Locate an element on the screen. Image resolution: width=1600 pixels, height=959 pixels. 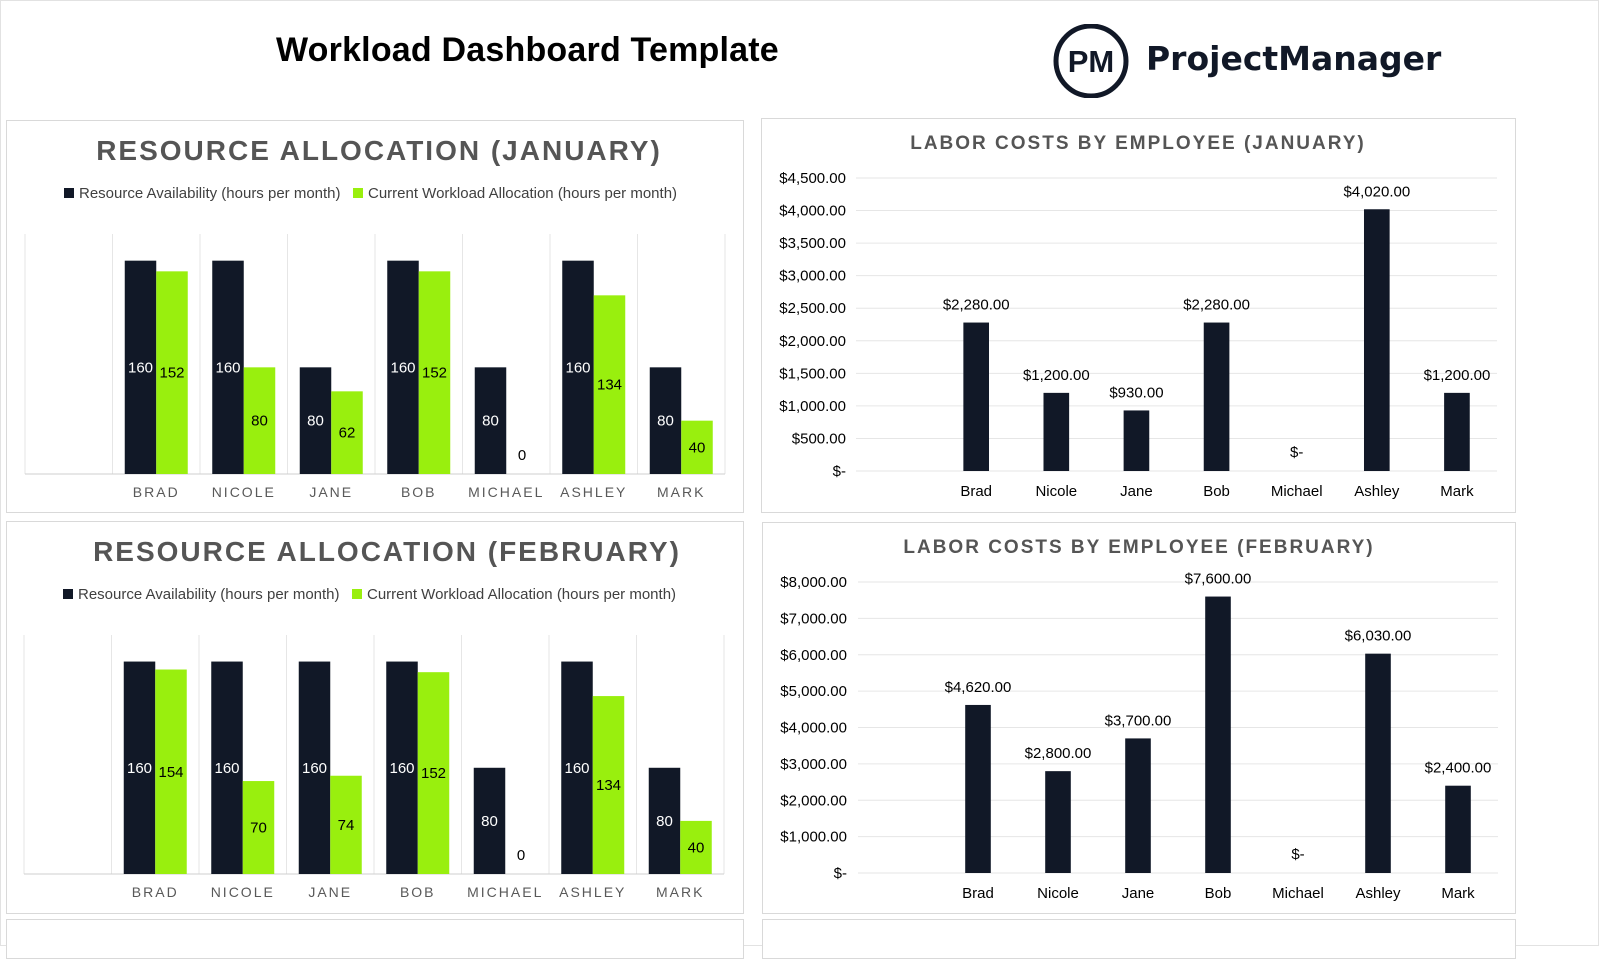
next-panel-right-edge is located at coordinates (1139, 939).